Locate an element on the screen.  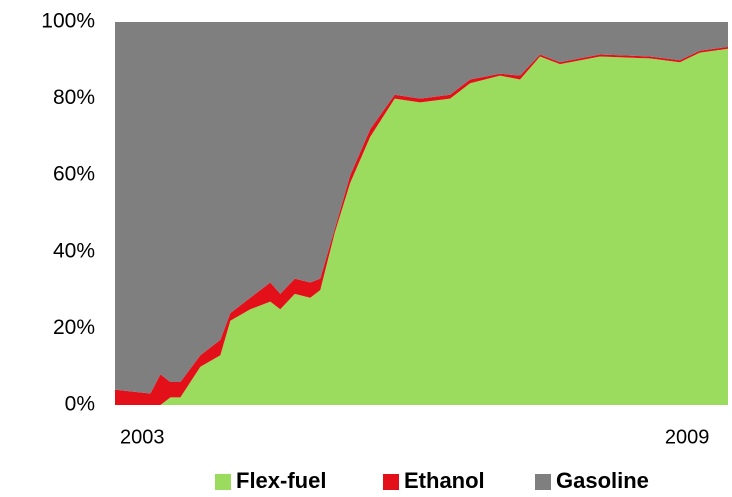
y-tick-label: 80% is located at coordinates (74, 97).